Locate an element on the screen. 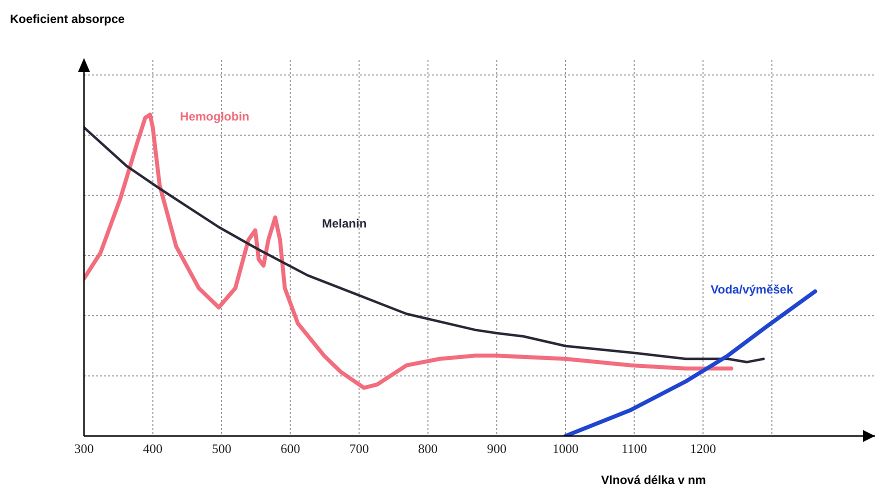  x-axis-title: Vlnová délka v nm is located at coordinates (653, 479).